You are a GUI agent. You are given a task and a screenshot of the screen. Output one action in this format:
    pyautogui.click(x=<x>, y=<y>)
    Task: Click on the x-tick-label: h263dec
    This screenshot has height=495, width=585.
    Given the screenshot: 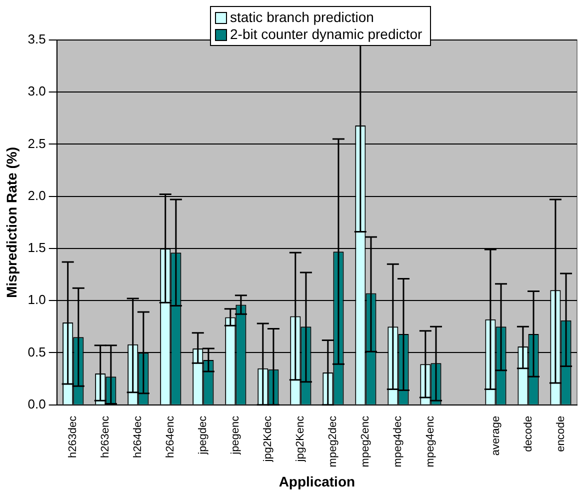 What is the action you would take?
    pyautogui.click(x=73, y=436)
    